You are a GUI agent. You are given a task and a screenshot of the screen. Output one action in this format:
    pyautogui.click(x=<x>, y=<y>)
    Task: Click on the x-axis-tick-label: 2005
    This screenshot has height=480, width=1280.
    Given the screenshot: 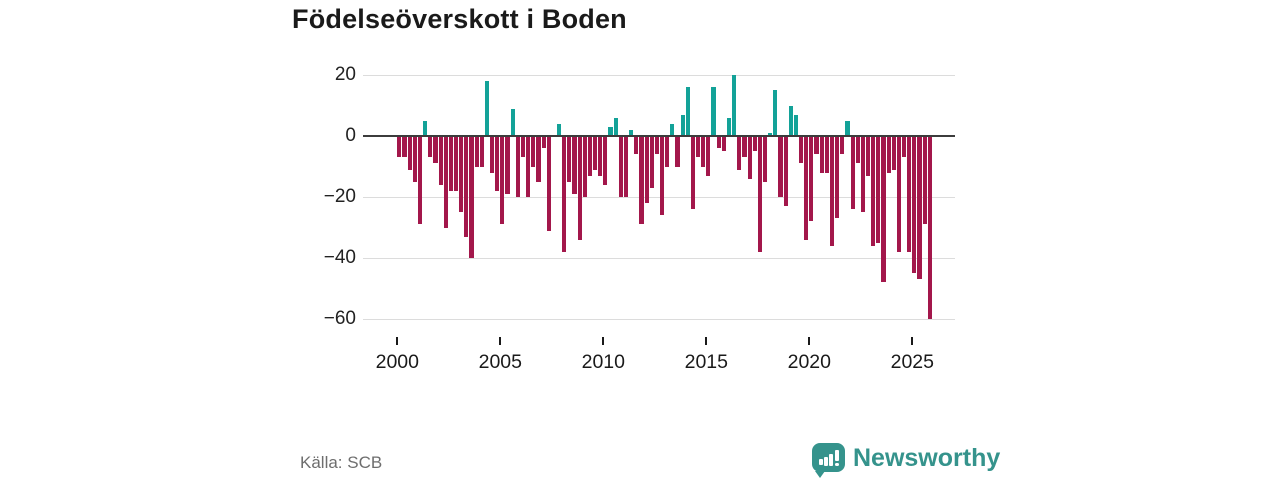 What is the action you would take?
    pyautogui.click(x=500, y=362)
    